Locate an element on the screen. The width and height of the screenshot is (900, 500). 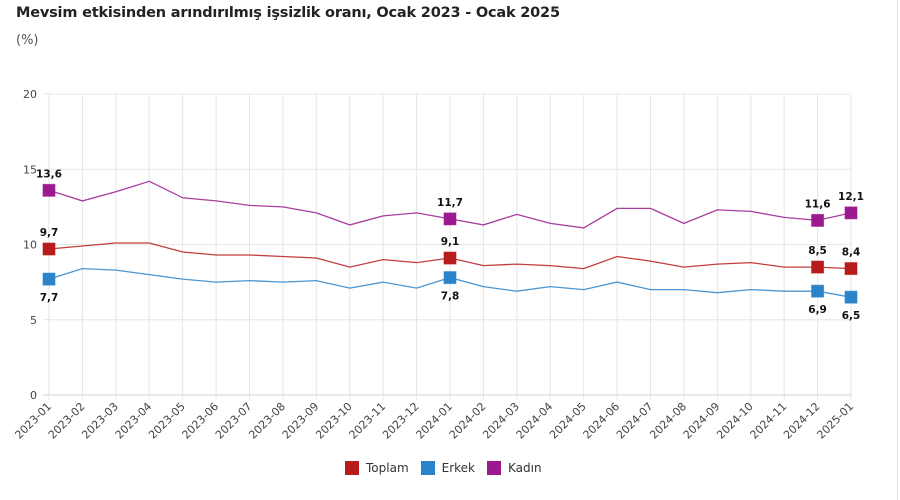
legend-item-kadın: Kadın is located at coordinates (514, 468).